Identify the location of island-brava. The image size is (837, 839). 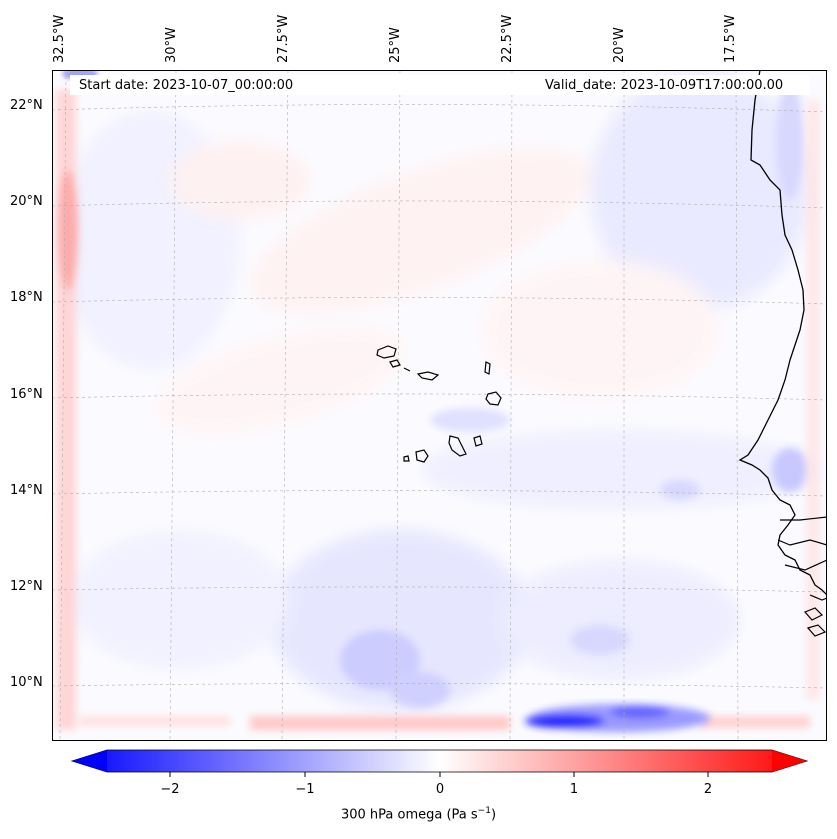
(406, 458).